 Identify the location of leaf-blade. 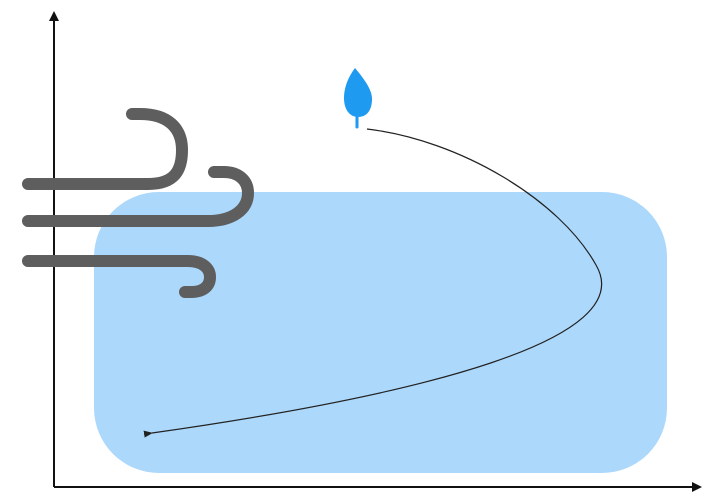
(358, 92).